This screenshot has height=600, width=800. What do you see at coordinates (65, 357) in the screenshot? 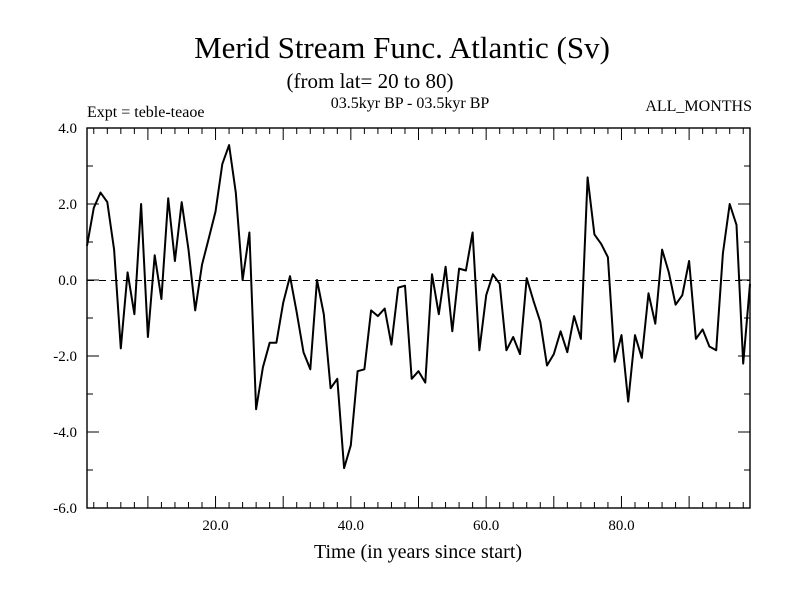
I see `y-tick-label: -2.0` at bounding box center [65, 357].